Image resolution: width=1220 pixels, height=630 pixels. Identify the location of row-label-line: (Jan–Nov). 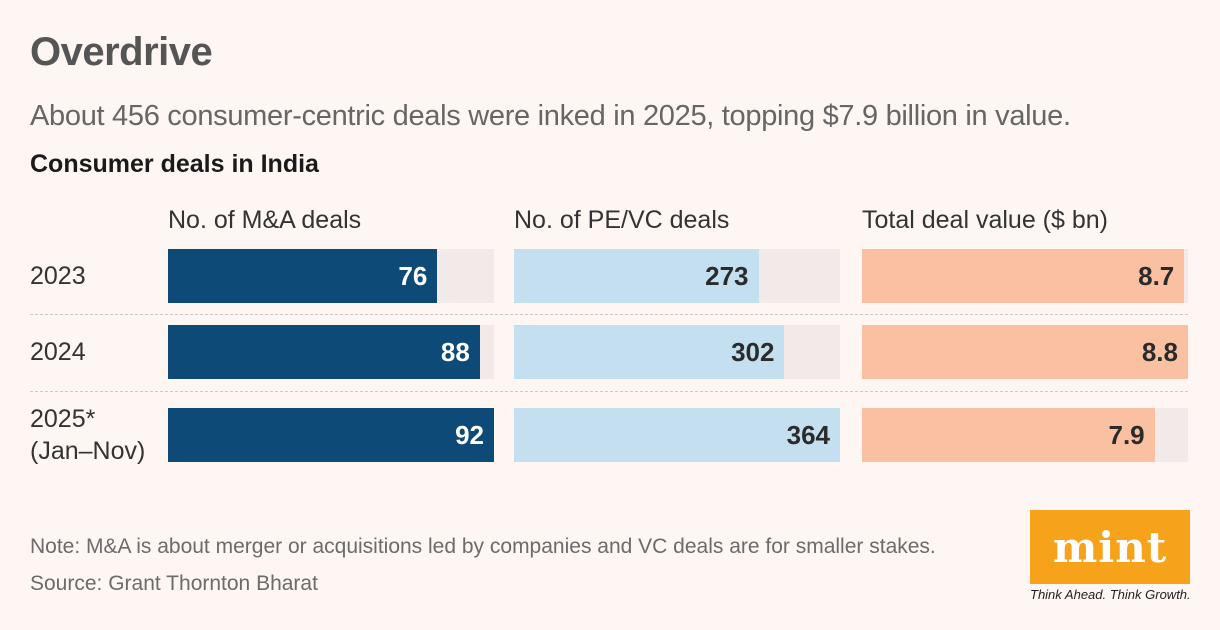
(88, 451).